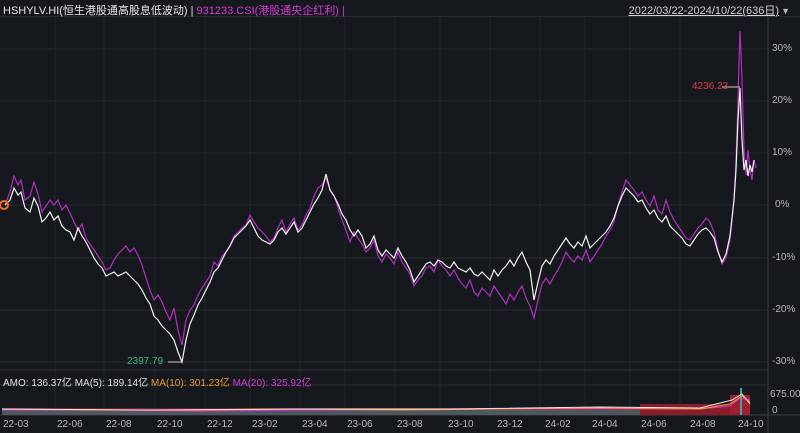  I want to click on x-tick: 22-03, so click(16, 424).